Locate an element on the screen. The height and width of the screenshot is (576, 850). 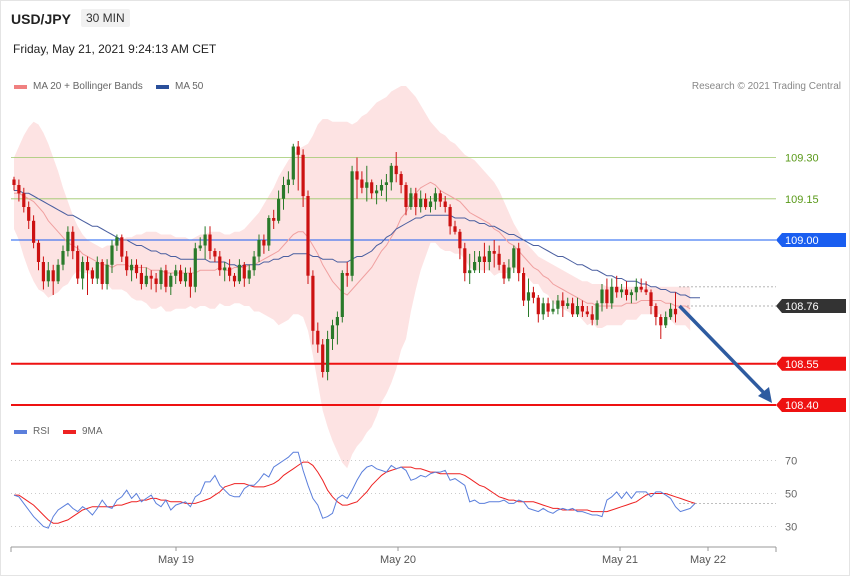
time-axis: May 19 May 20 May 21 May 22 is located at coordinates (393, 556).